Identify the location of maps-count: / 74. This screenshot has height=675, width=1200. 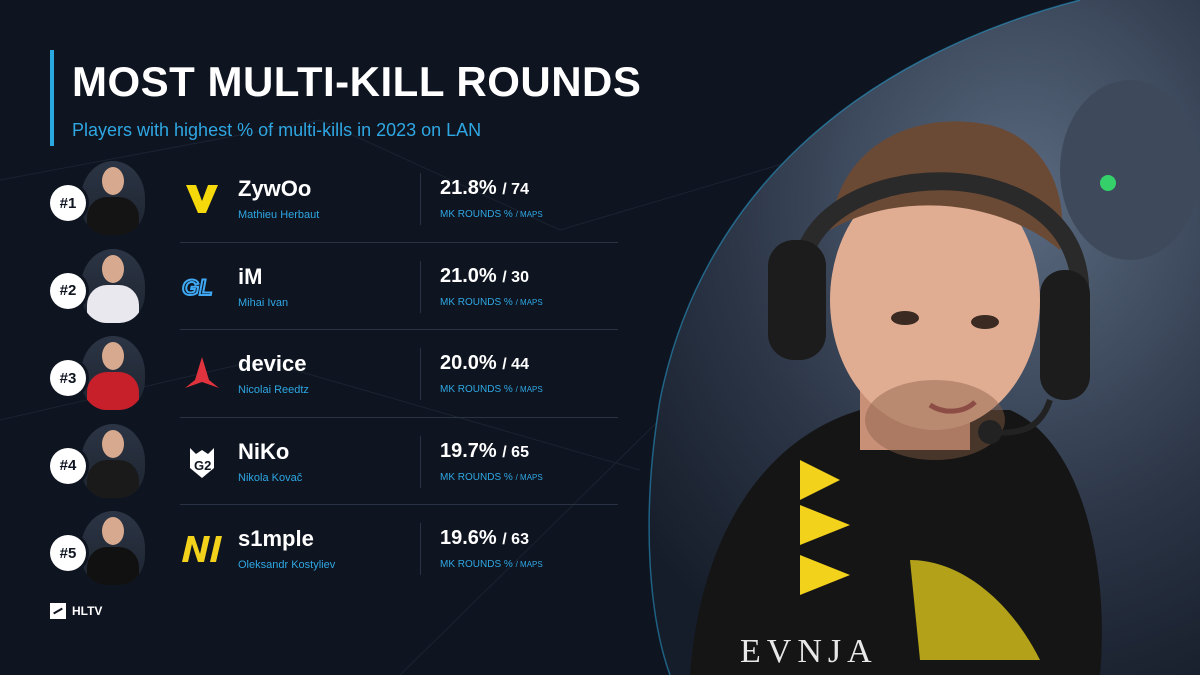
(515, 189).